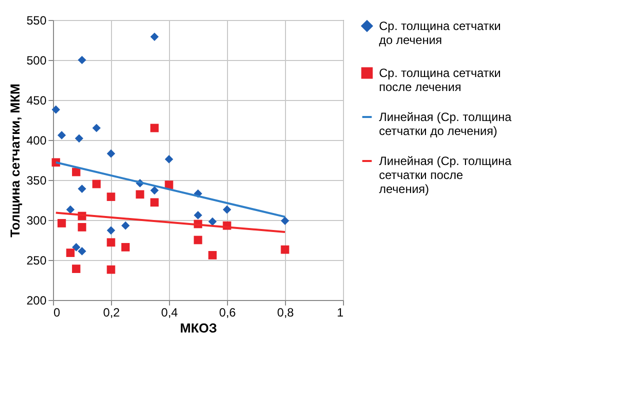 The height and width of the screenshot is (404, 639). Describe the element at coordinates (111, 313) in the screenshot. I see `x-tick-label: 0,2` at that location.